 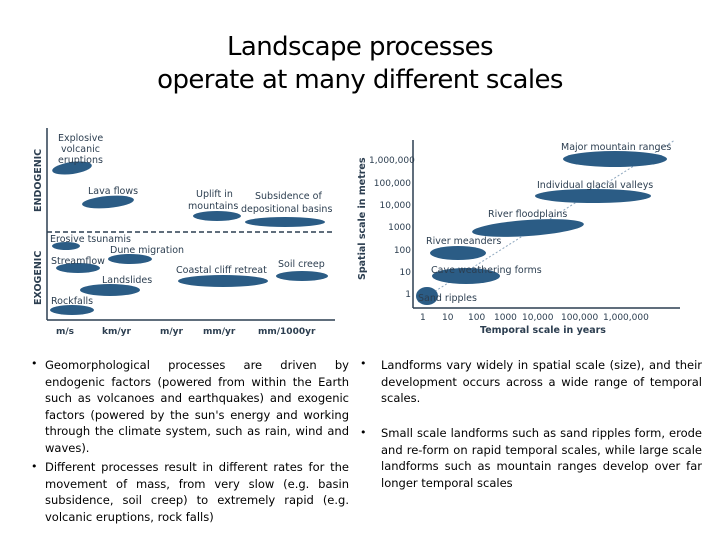 I want to click on exogenic-axis-label: EXOGENIC, so click(x=38, y=277).